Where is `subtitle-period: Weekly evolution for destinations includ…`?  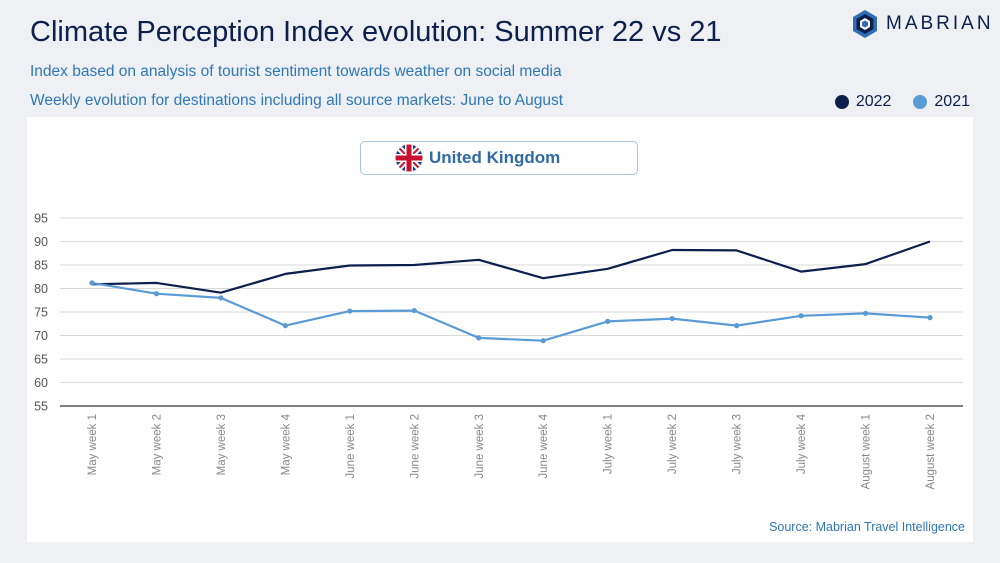
subtitle-period: Weekly evolution for destinations includ… is located at coordinates (297, 100).